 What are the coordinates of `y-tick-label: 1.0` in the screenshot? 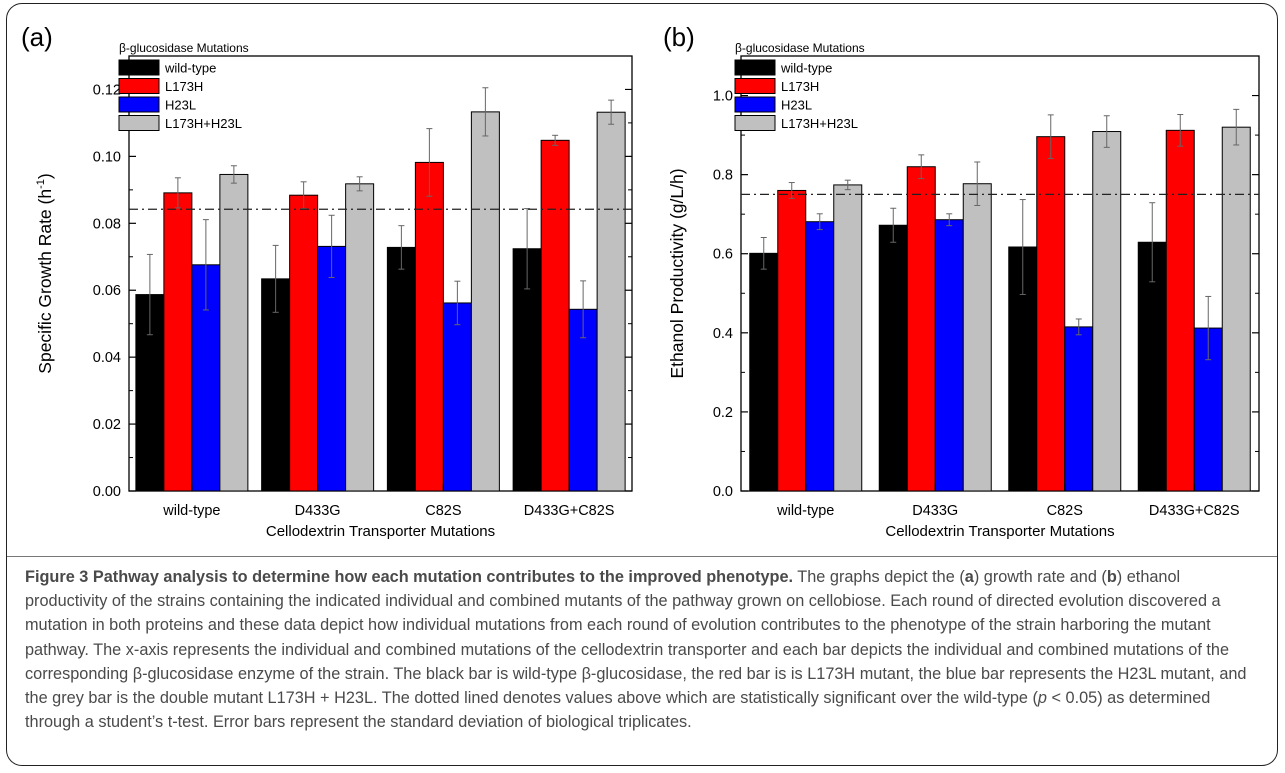 It's located at (723, 97).